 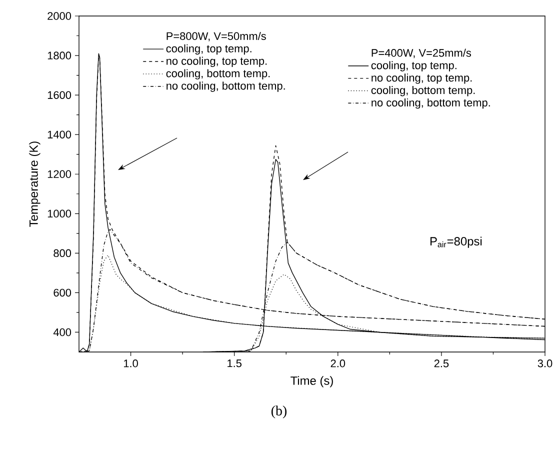 I want to click on y-tick-label: 1400, so click(x=60, y=134).